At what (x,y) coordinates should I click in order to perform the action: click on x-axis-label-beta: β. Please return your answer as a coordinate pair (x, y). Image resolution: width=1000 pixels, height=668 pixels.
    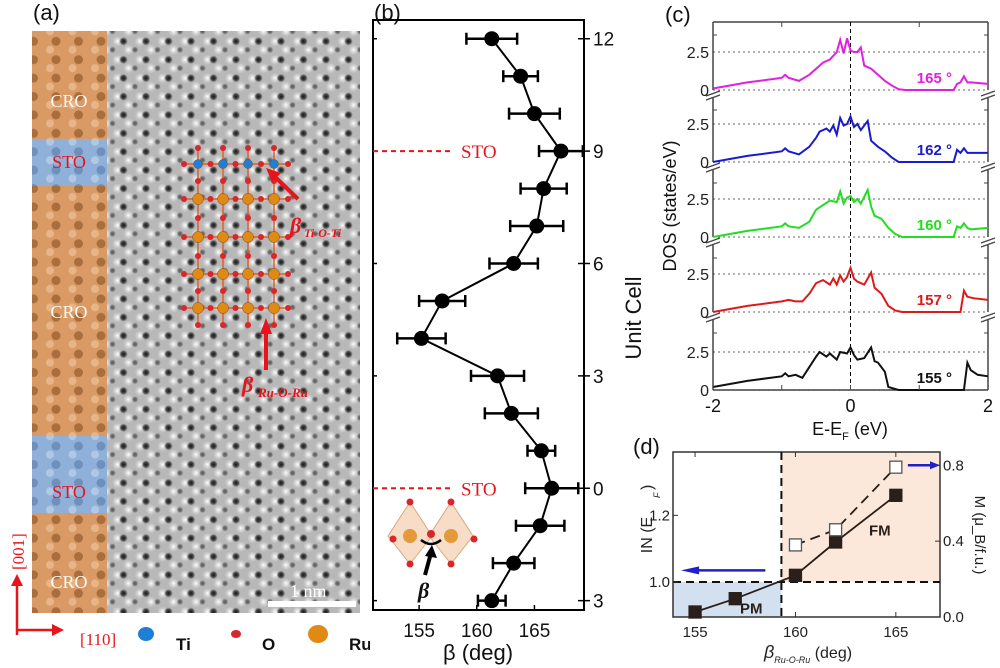
    Looking at the image, I should click on (768, 652).